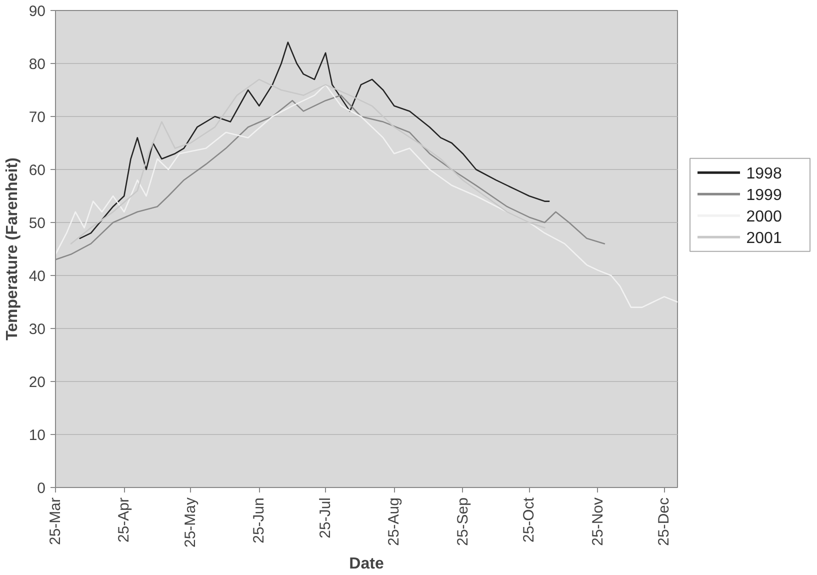 The height and width of the screenshot is (575, 817). What do you see at coordinates (37, 223) in the screenshot?
I see `y-tick-label: 50` at bounding box center [37, 223].